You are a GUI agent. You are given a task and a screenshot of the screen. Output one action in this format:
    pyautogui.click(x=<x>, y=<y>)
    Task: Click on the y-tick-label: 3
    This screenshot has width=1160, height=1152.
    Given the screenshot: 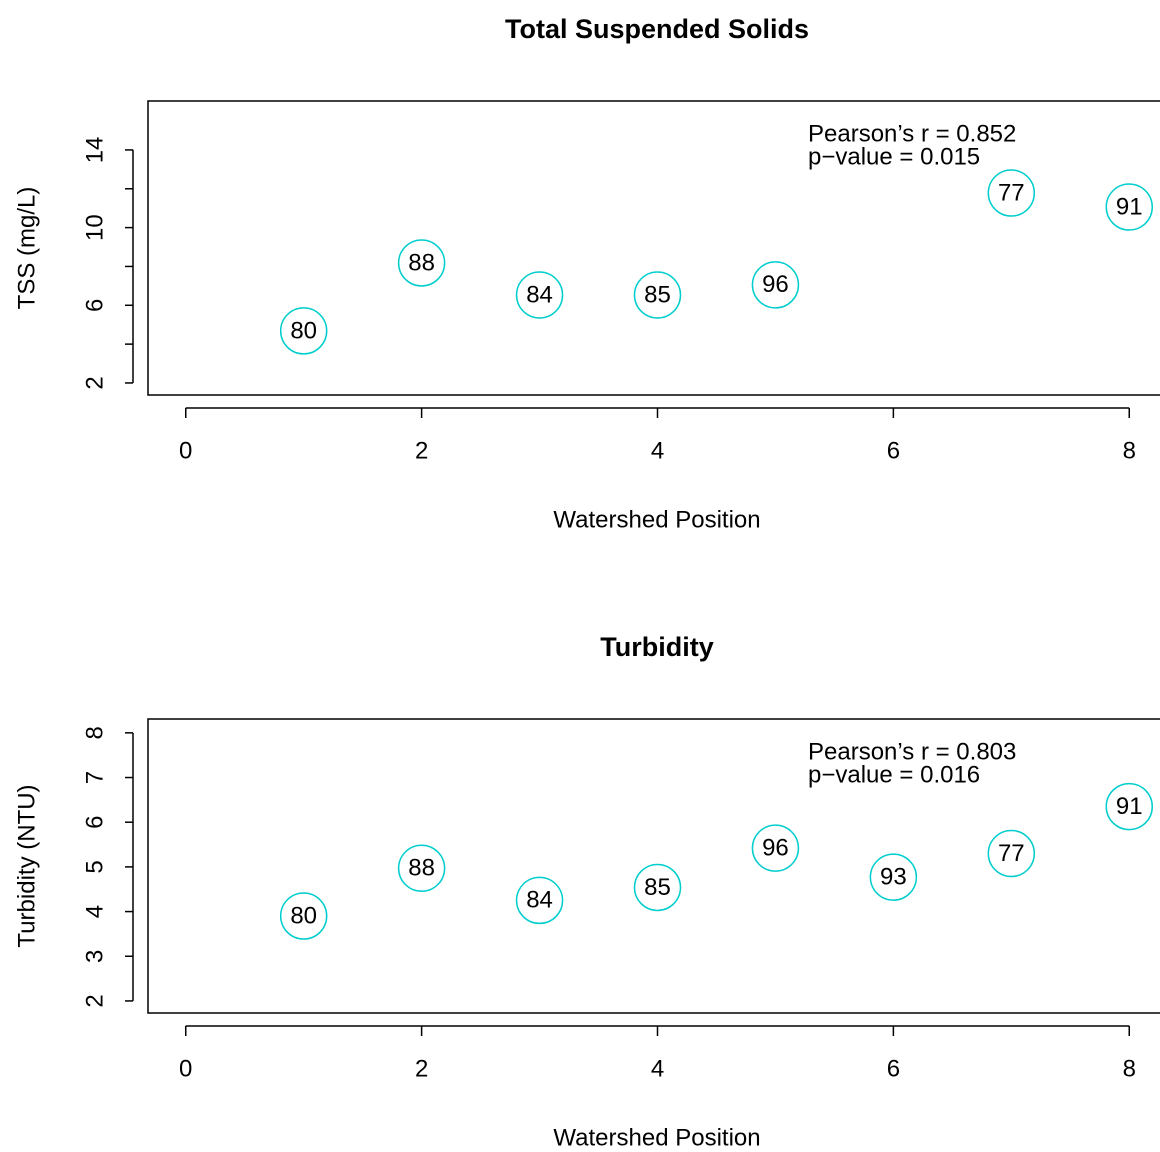 What is the action you would take?
    pyautogui.click(x=94, y=956)
    